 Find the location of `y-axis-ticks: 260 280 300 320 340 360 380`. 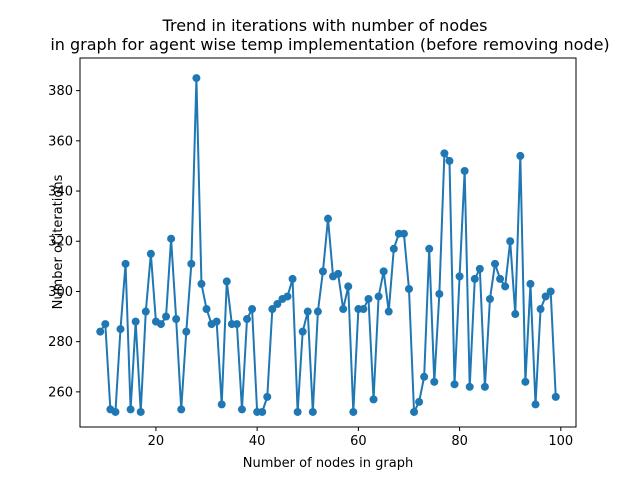

y-axis-ticks: 260 280 300 320 340 360 380 is located at coordinates (64, 242).